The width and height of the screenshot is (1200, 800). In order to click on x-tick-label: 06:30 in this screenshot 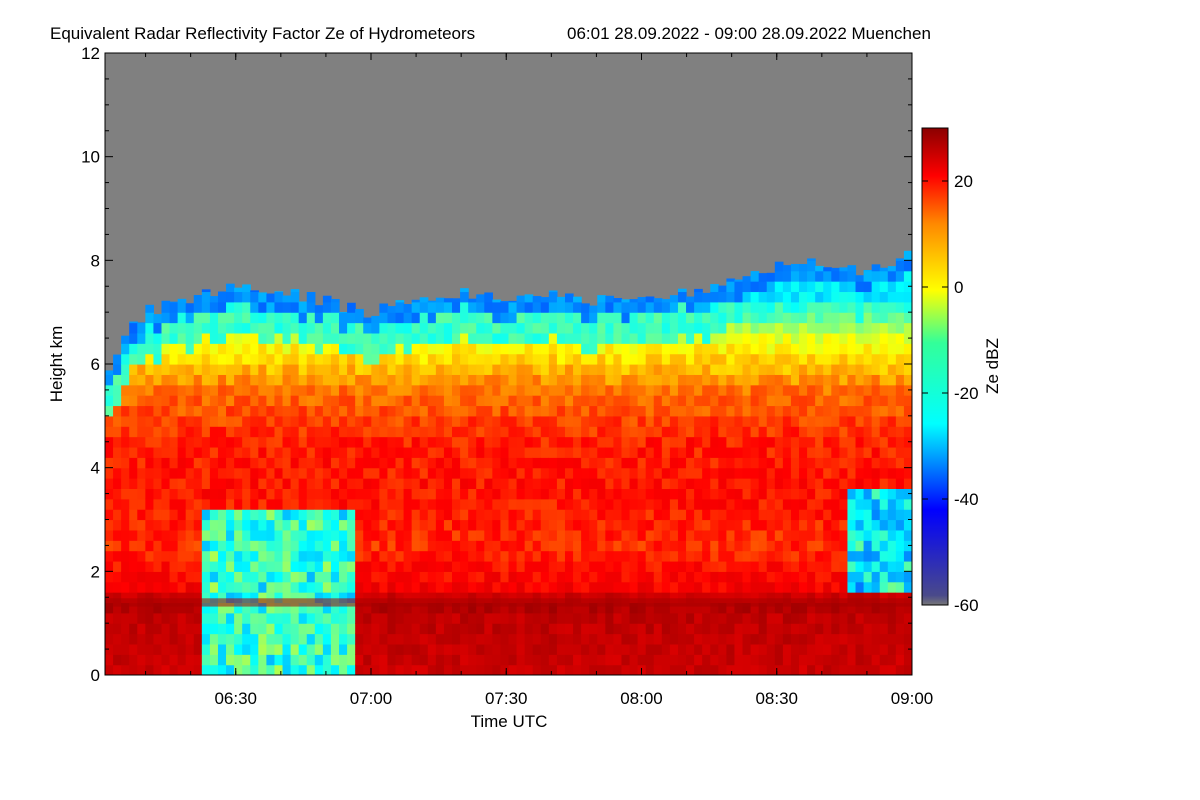, I will do `click(235, 698)`.